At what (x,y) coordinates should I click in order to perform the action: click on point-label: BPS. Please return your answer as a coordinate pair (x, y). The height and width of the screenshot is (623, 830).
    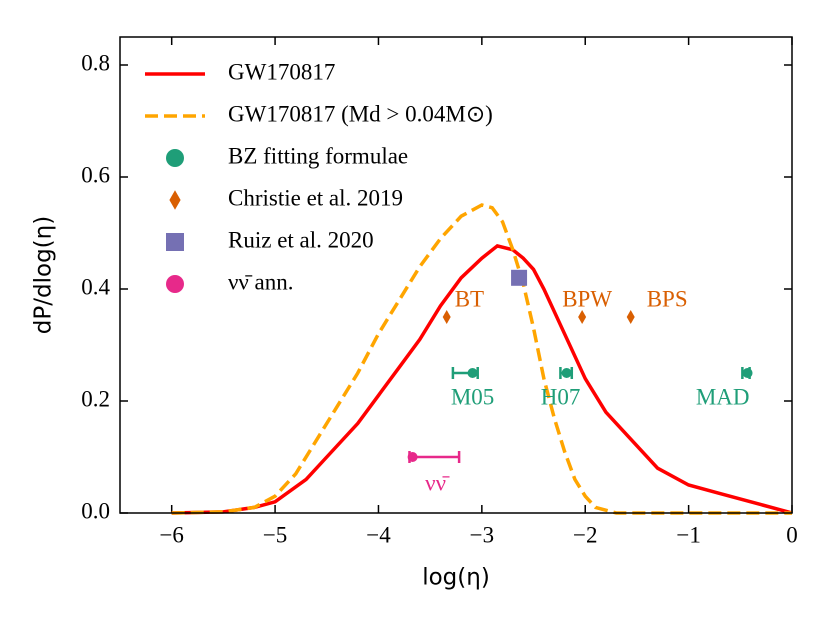
    Looking at the image, I should click on (667, 298).